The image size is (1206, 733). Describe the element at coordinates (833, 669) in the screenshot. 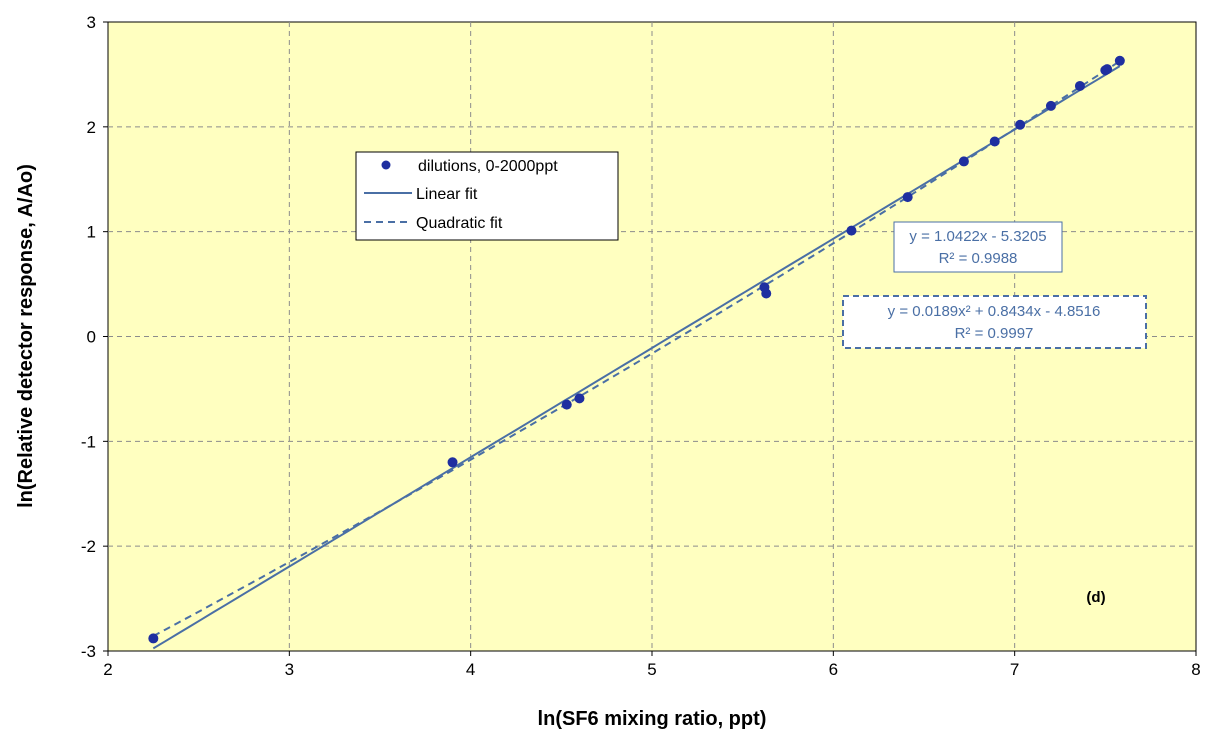

I see `x-tick-label: 6` at that location.